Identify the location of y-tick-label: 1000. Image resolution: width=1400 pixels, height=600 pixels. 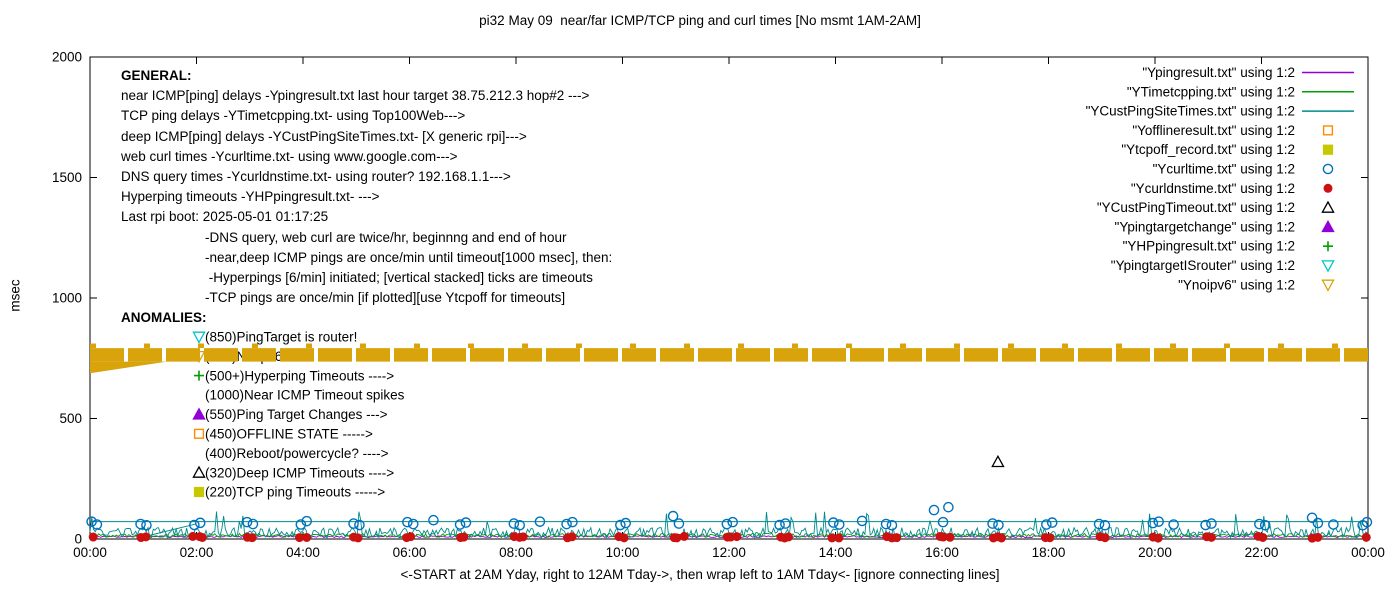
(67, 298).